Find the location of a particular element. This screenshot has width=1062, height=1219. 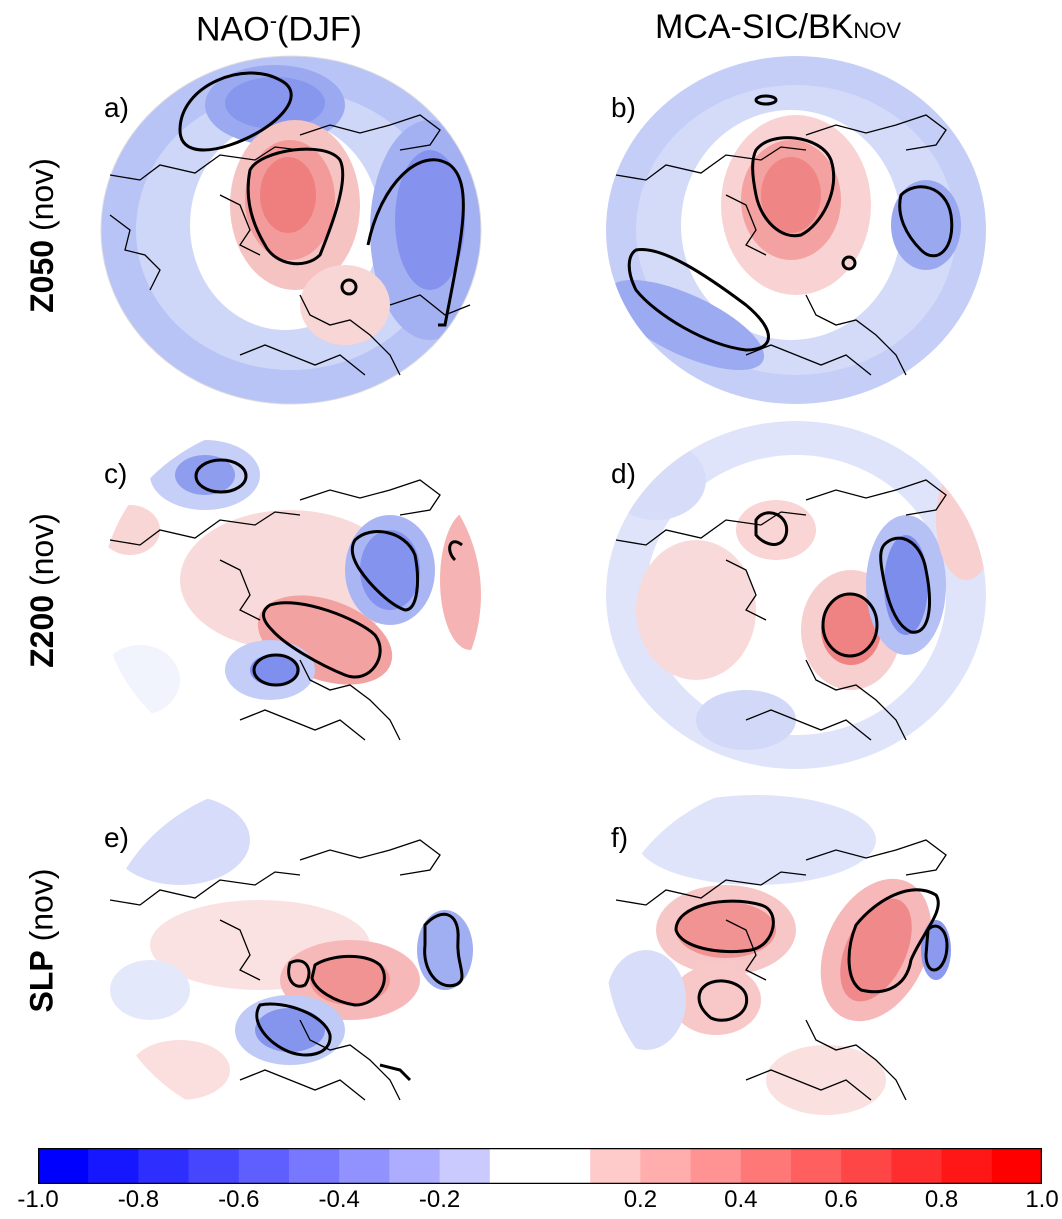

column-title-nao: NAO-(DJF) is located at coordinates (279, 28).